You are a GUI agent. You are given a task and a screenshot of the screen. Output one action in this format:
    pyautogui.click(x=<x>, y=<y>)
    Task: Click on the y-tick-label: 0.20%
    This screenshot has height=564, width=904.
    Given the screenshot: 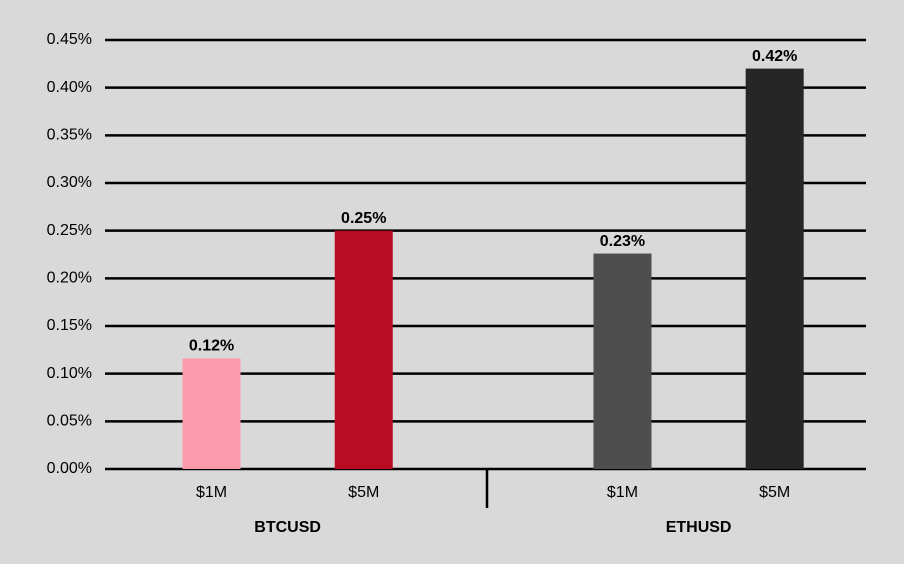 What is the action you would take?
    pyautogui.click(x=69, y=278)
    